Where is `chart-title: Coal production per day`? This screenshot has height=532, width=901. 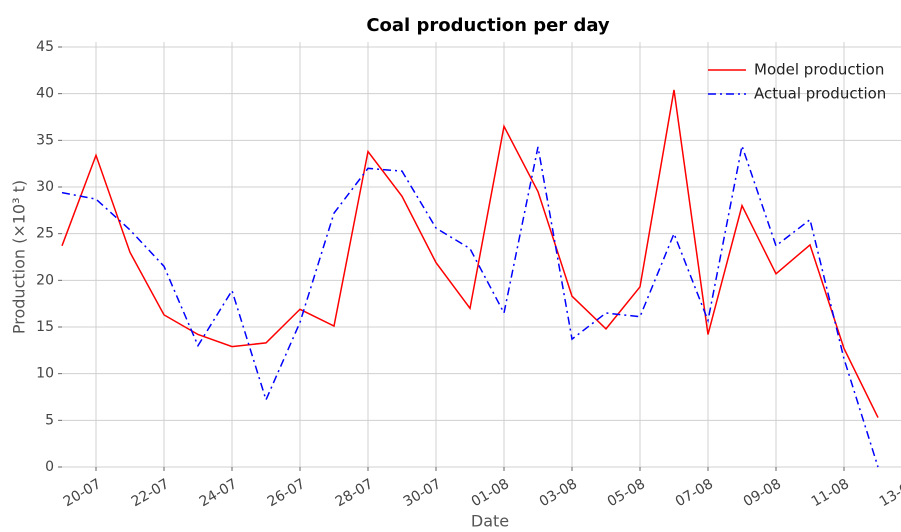
chart-title: Coal production per day is located at coordinates (488, 25).